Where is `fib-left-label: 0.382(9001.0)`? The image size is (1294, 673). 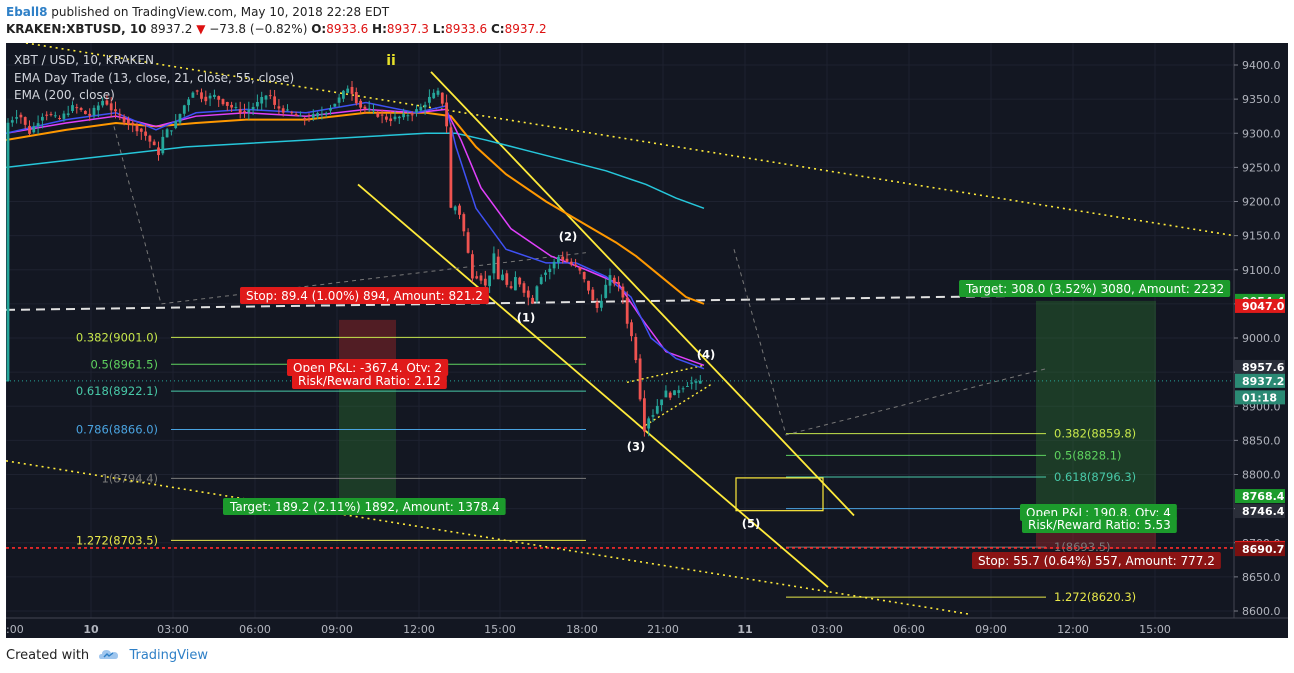
fib-left-label: 0.382(9001.0) is located at coordinates (117, 337).